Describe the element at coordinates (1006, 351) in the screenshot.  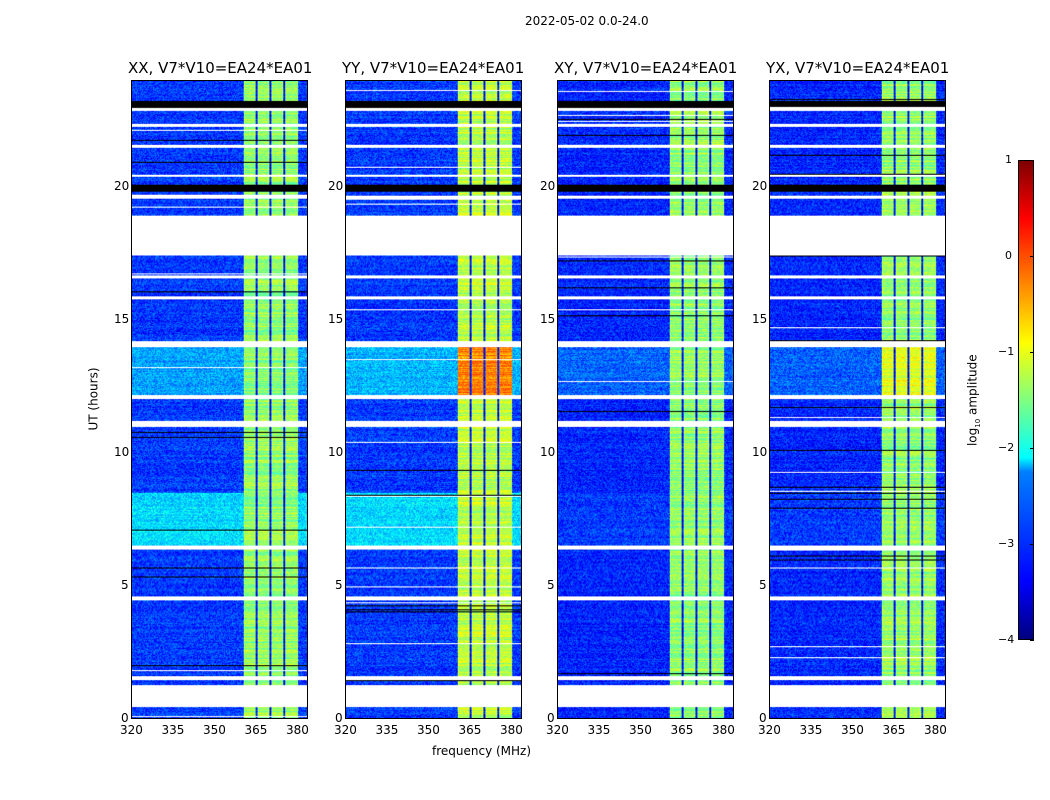
I see `colorbar-tick-label: −1` at that location.